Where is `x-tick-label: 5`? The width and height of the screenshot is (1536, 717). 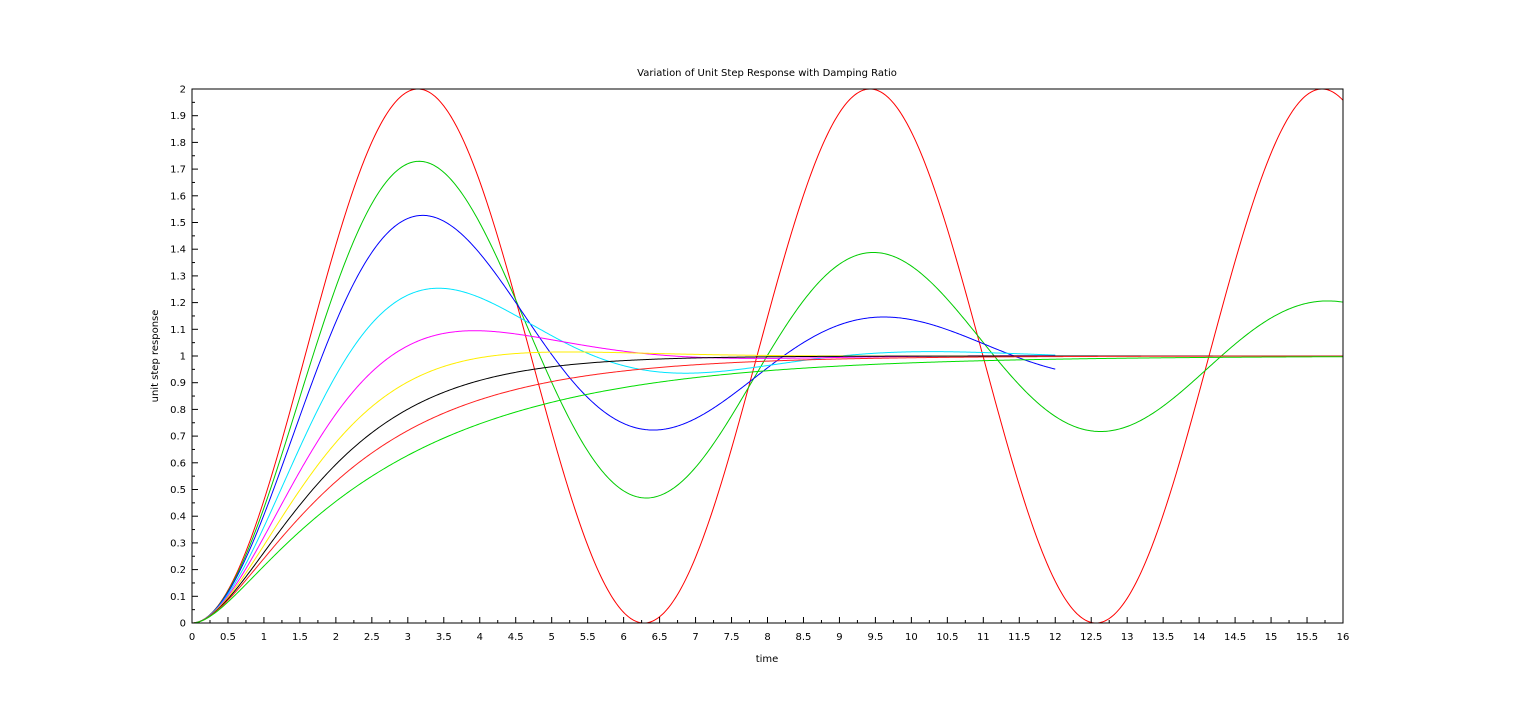
x-tick-label: 5 is located at coordinates (552, 637).